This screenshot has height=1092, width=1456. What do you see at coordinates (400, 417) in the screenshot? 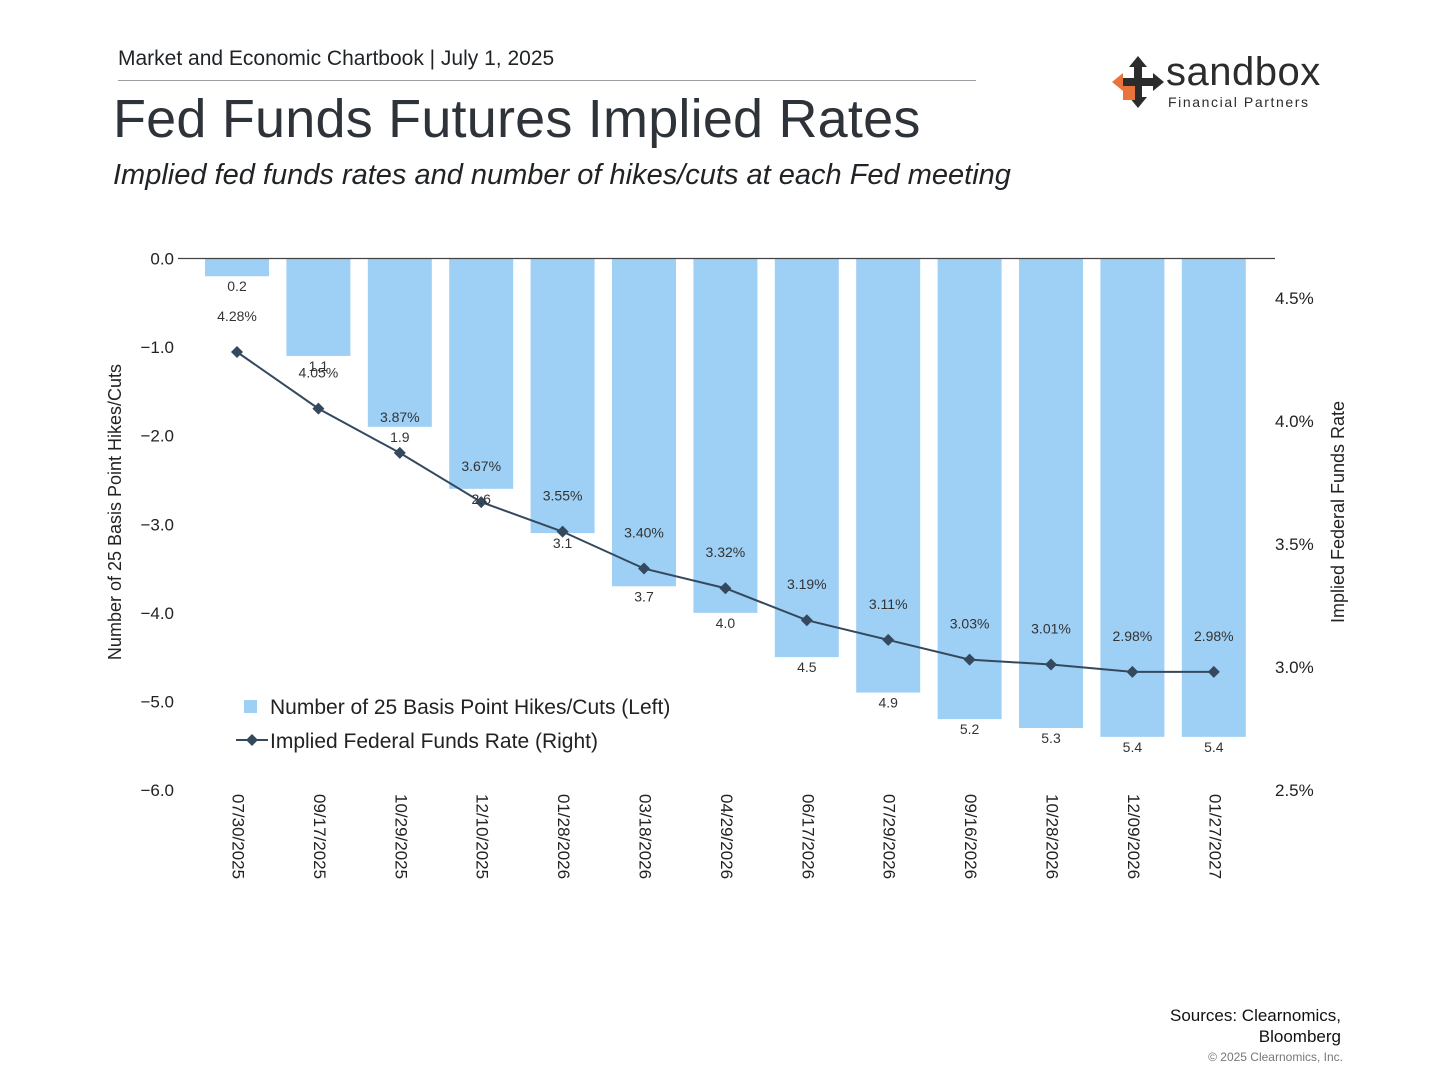
I see `rate-data-label: 3.87%` at bounding box center [400, 417].